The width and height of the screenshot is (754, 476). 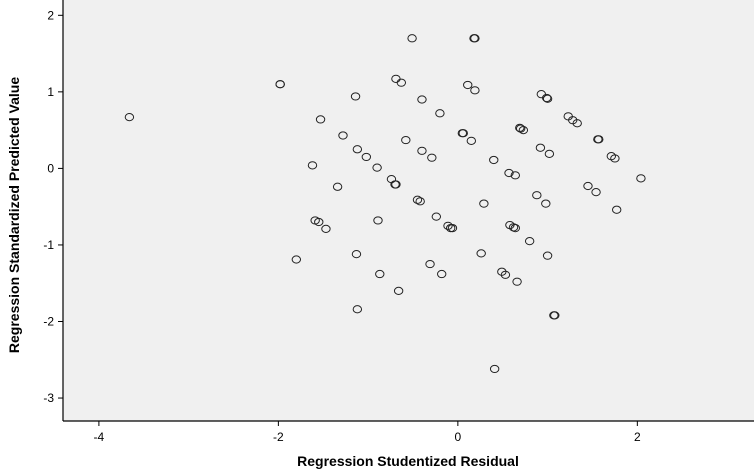 What do you see at coordinates (48, 245) in the screenshot?
I see `y-tick-label: -1` at bounding box center [48, 245].